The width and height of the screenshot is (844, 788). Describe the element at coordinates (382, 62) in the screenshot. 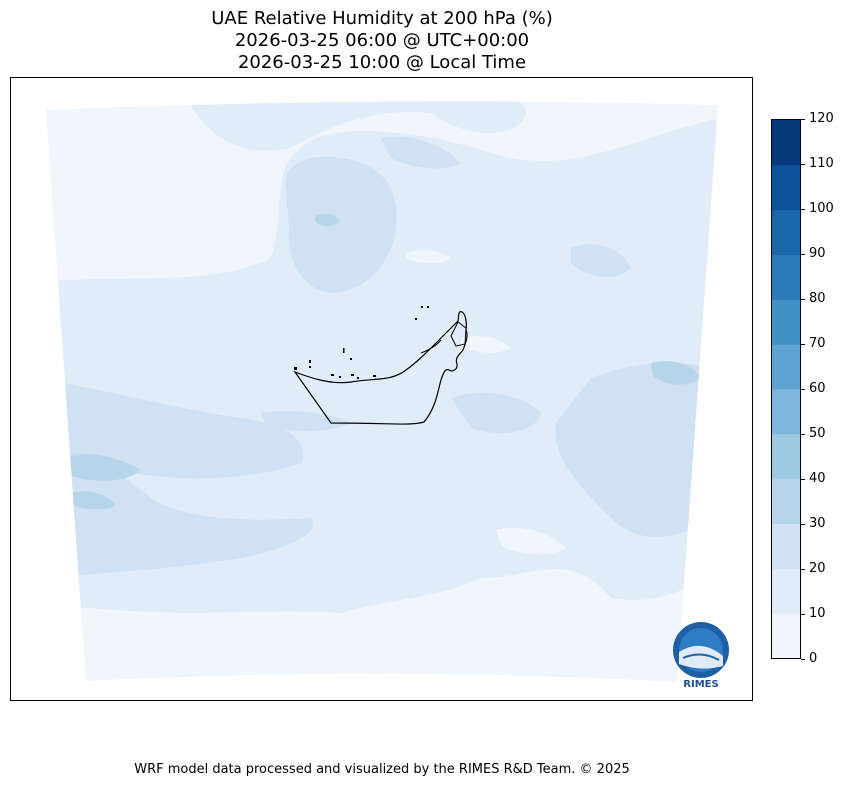

I see `local-time: 2026-03-25 10:00 @ Local Time` at that location.